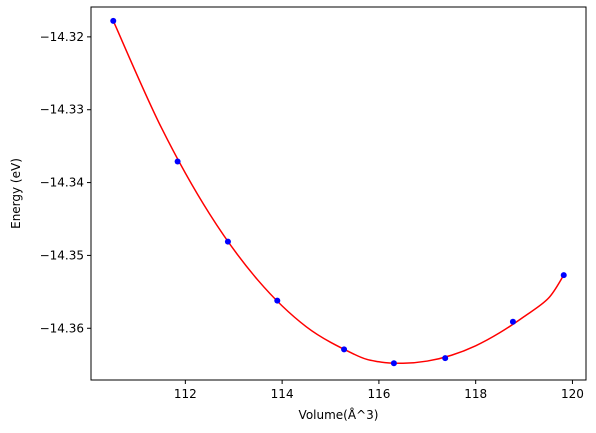 This screenshot has width=596, height=433. I want to click on y-tick-label: −14.32, so click(62, 37).